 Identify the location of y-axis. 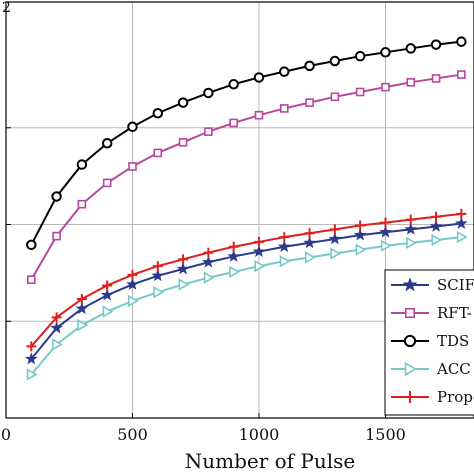
(8, 224).